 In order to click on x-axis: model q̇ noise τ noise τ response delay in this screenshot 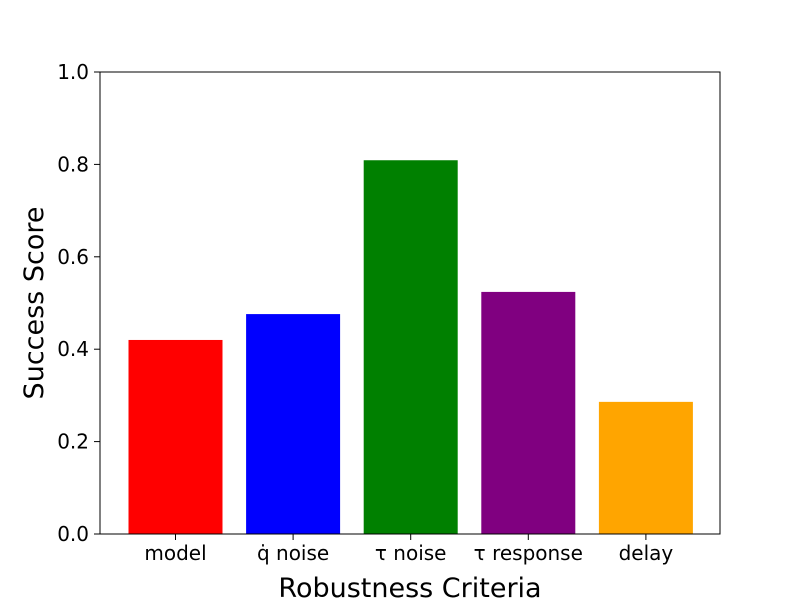, I will do `click(408, 549)`.